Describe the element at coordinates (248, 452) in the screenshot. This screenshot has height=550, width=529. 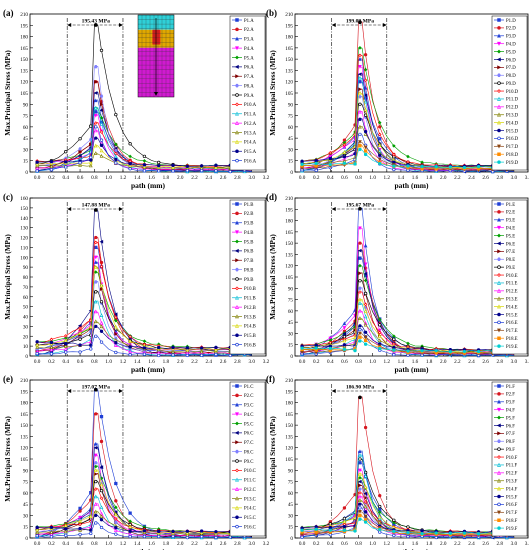
I see `legend-entry: P8.C` at that location.